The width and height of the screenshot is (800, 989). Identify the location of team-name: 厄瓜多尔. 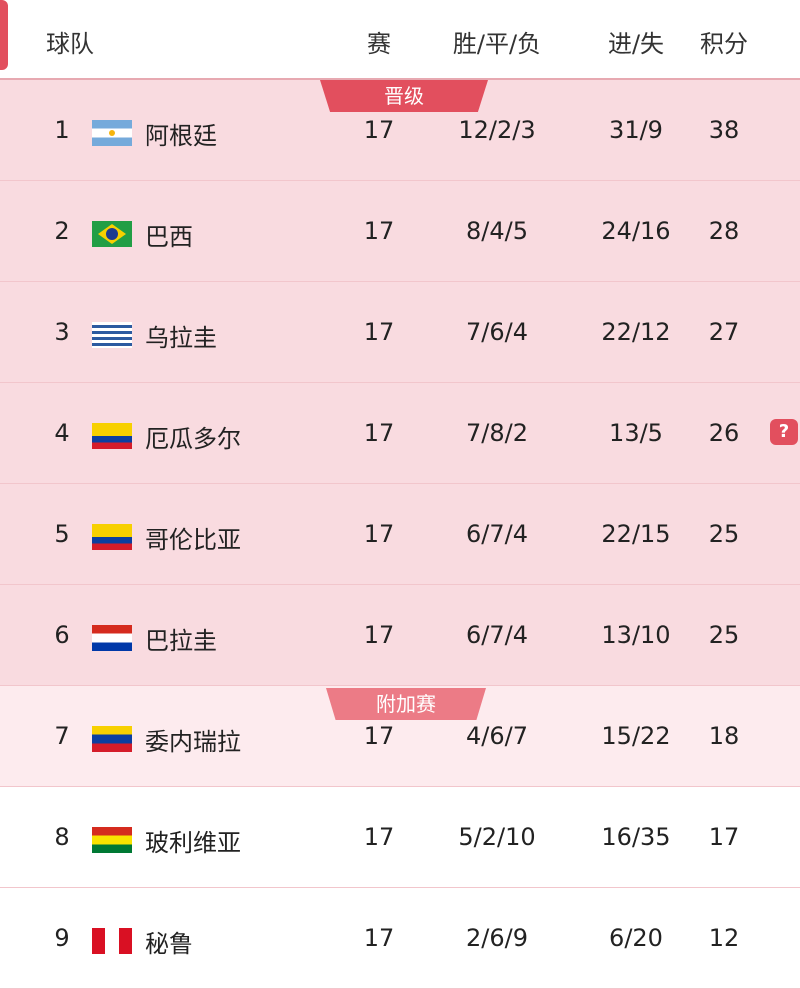
(193, 439).